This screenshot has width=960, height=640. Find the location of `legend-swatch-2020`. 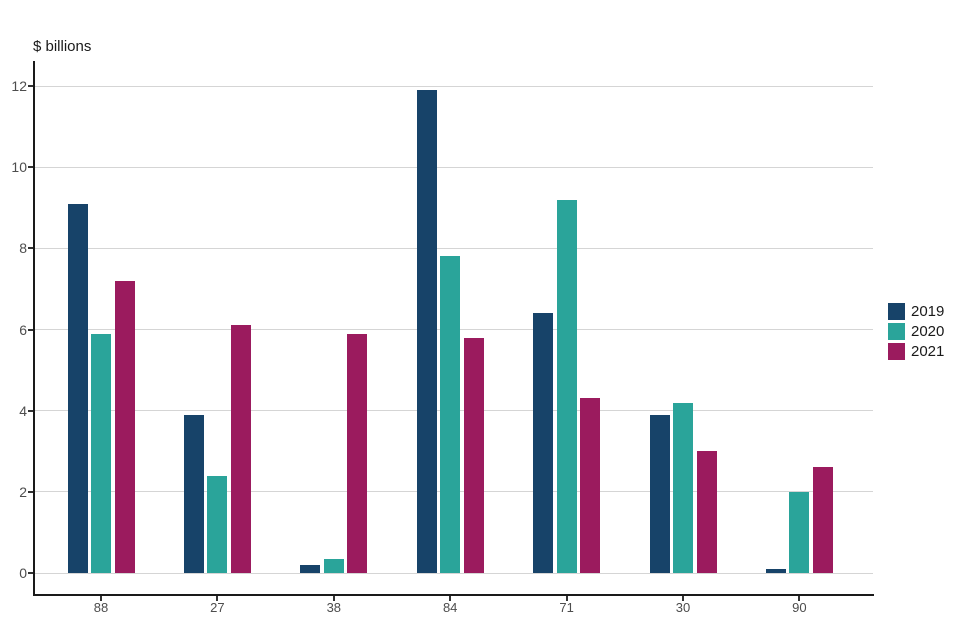

legend-swatch-2020 is located at coordinates (896, 331).